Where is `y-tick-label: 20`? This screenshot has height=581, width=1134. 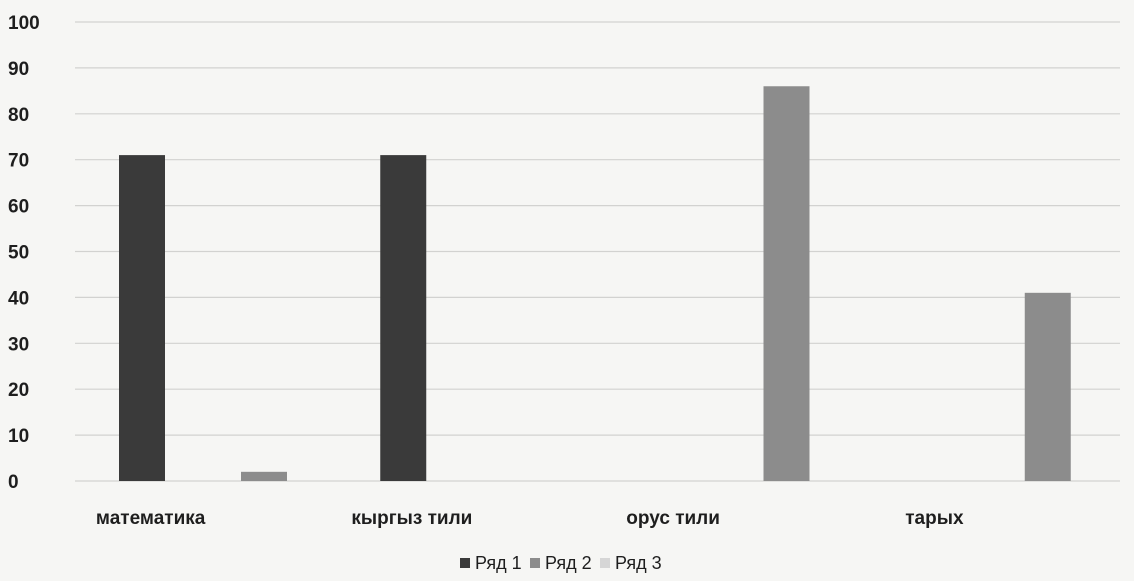 y-tick-label: 20 is located at coordinates (18, 390).